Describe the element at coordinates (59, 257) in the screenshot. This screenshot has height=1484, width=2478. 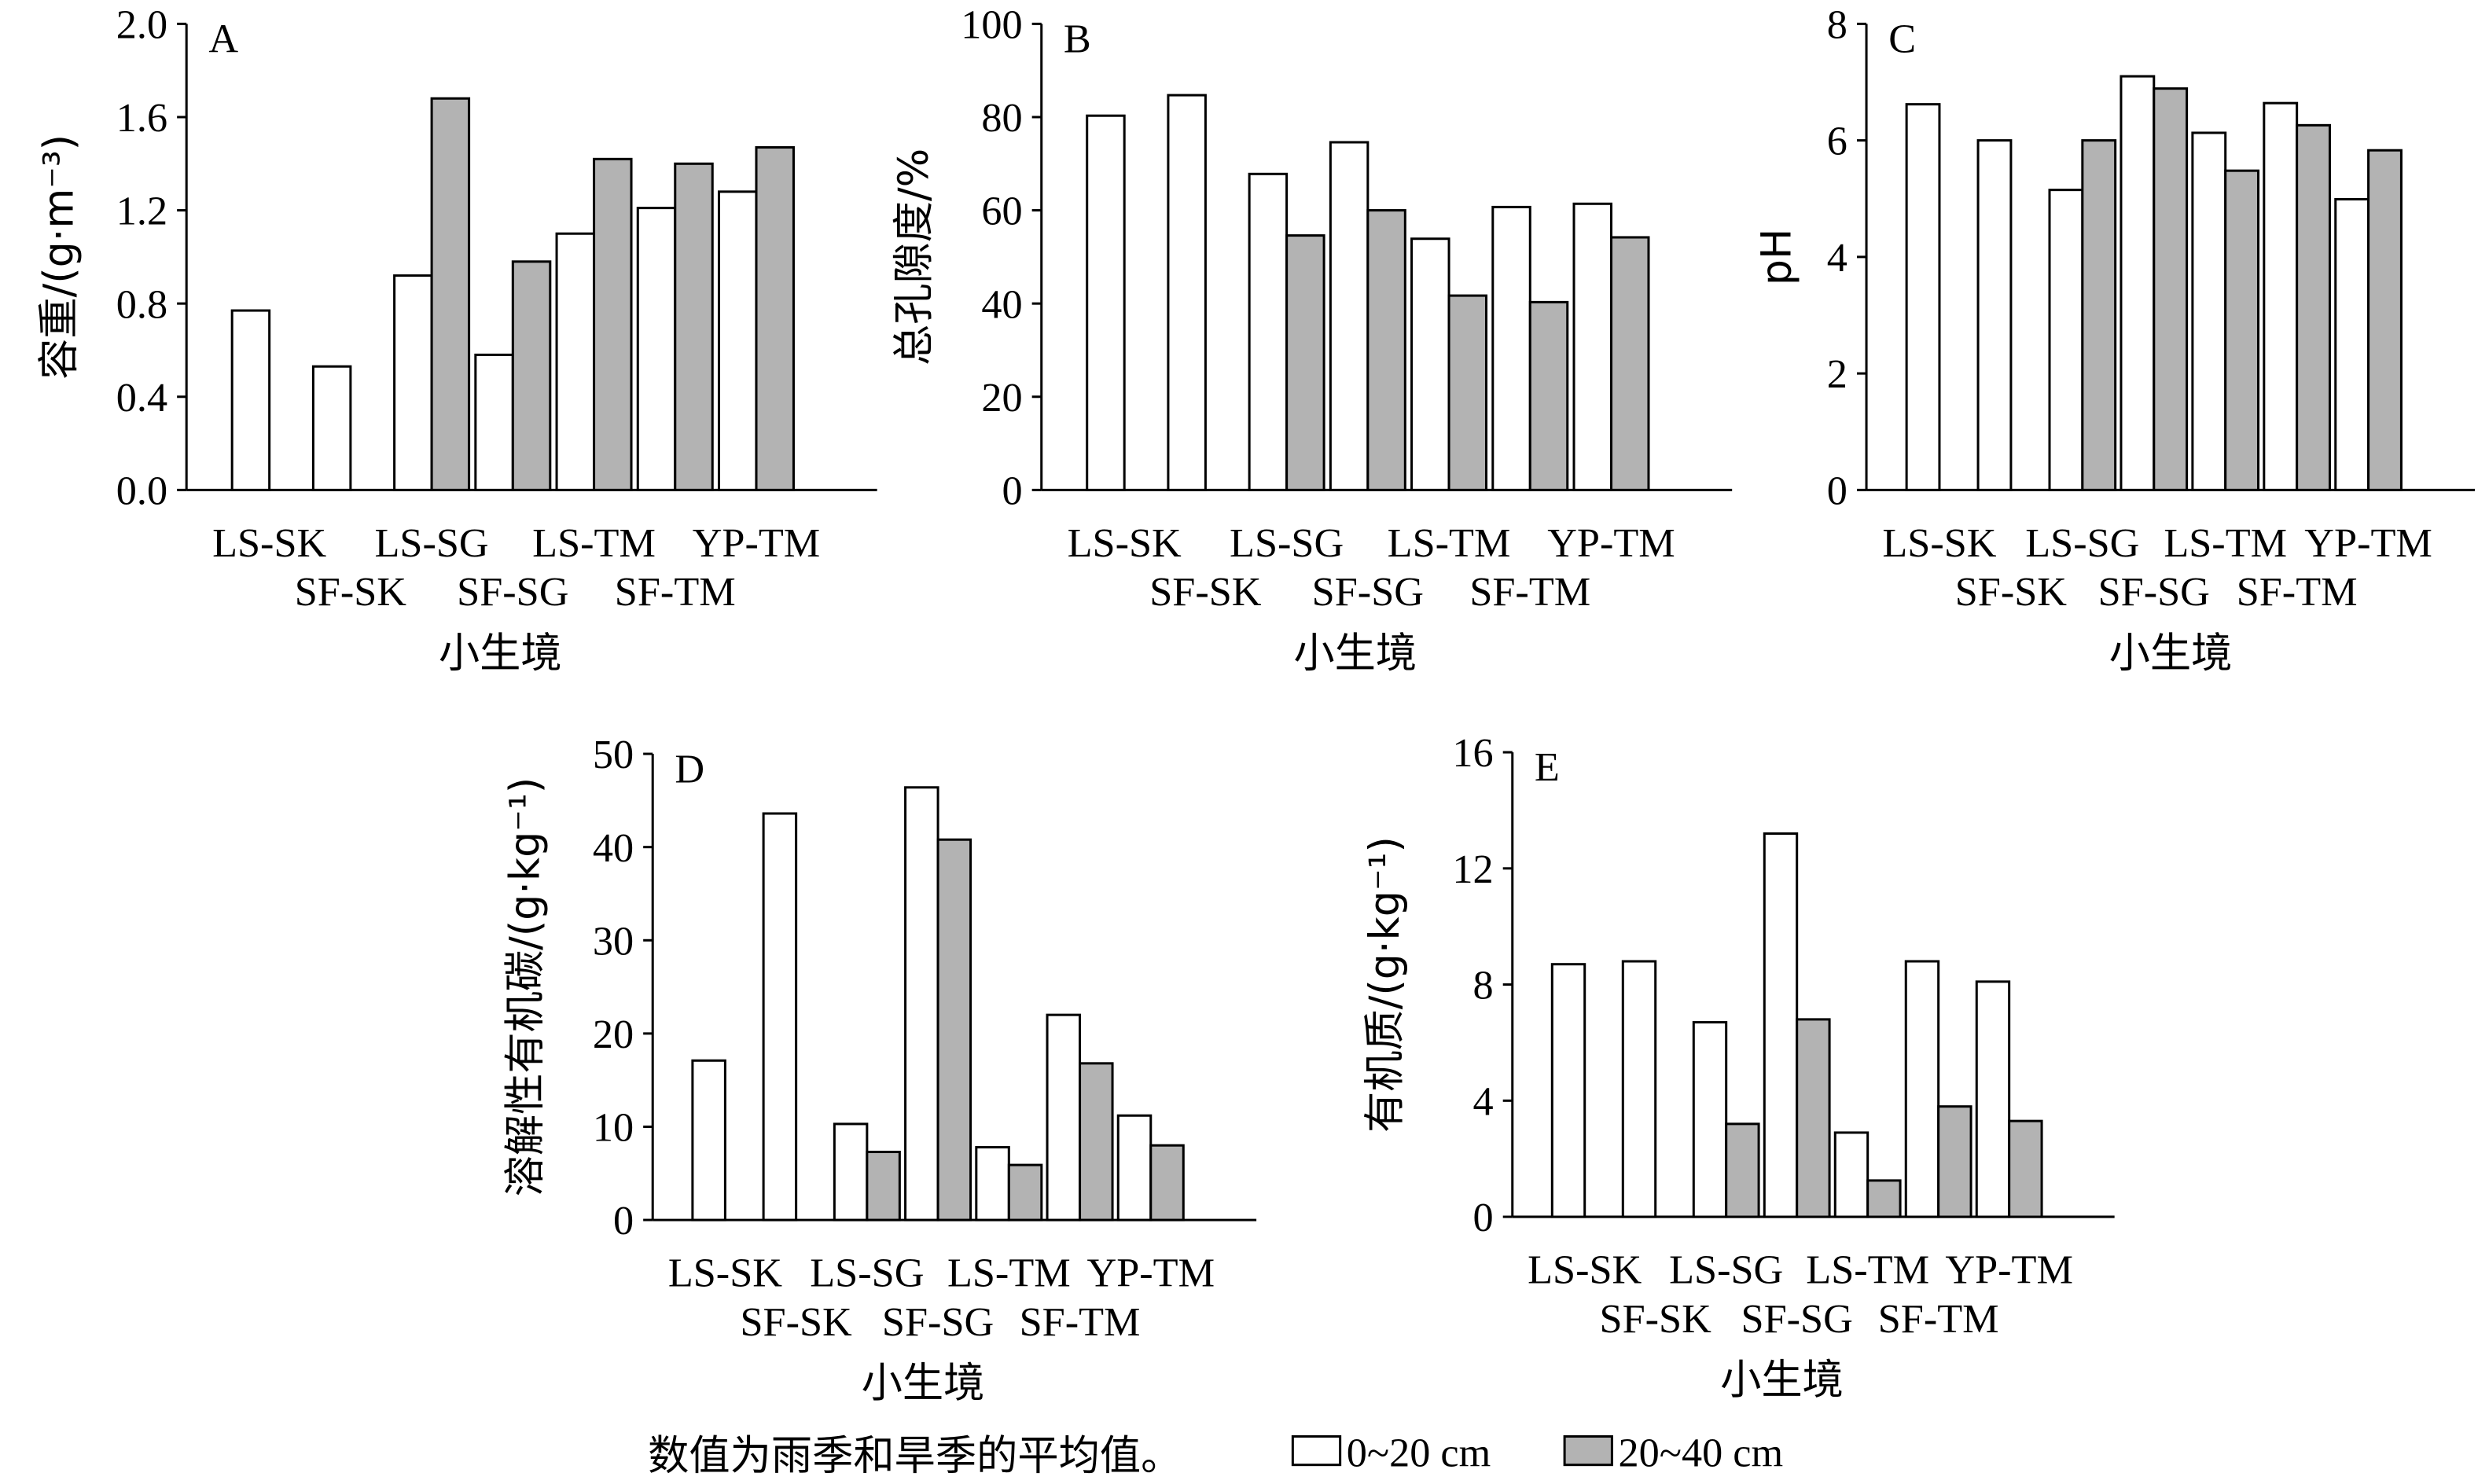
I see `y-axis-label: 容重/(g·m⁻³)` at that location.